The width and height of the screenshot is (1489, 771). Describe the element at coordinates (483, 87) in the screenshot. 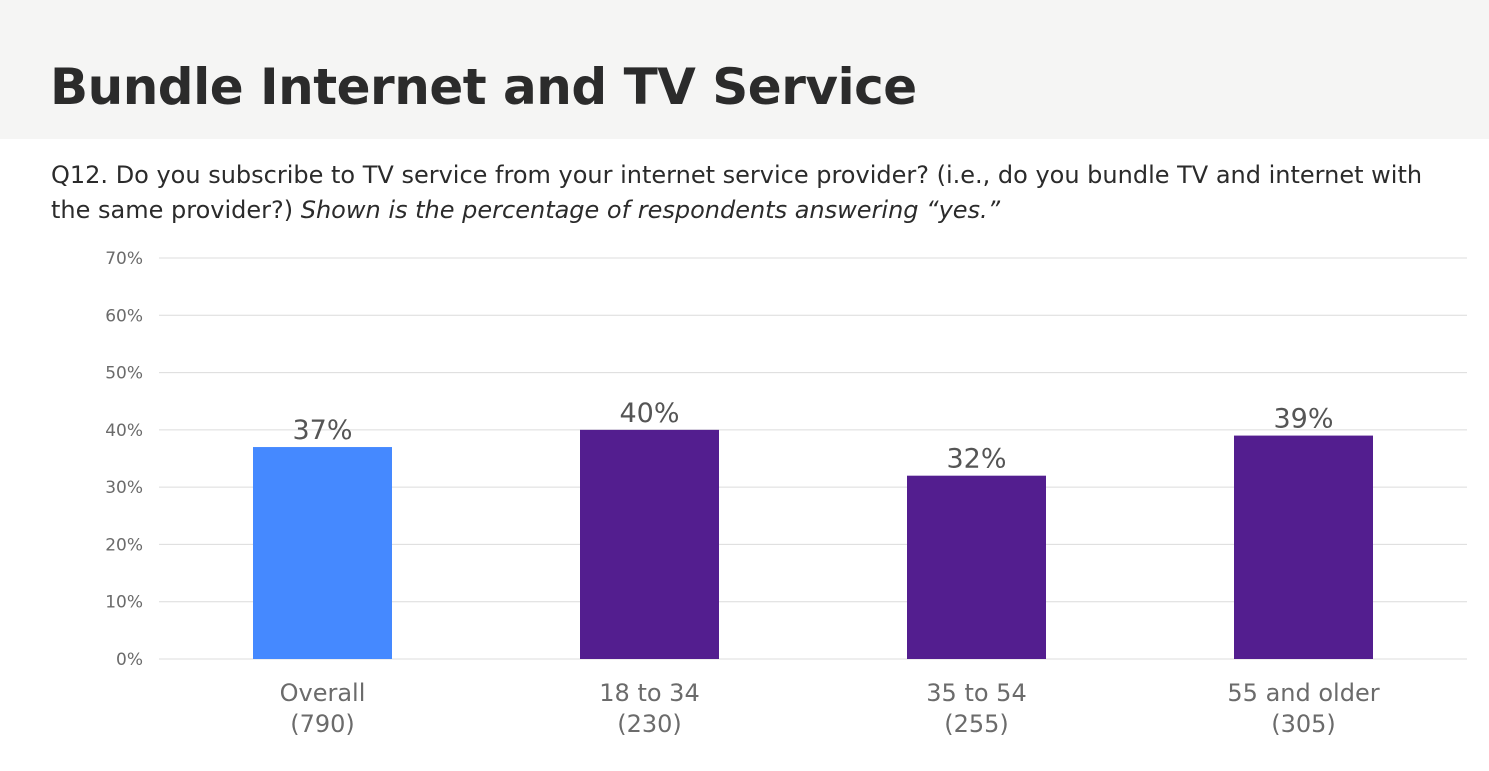

I see `page-title: Bundle Internet and TV Service` at that location.